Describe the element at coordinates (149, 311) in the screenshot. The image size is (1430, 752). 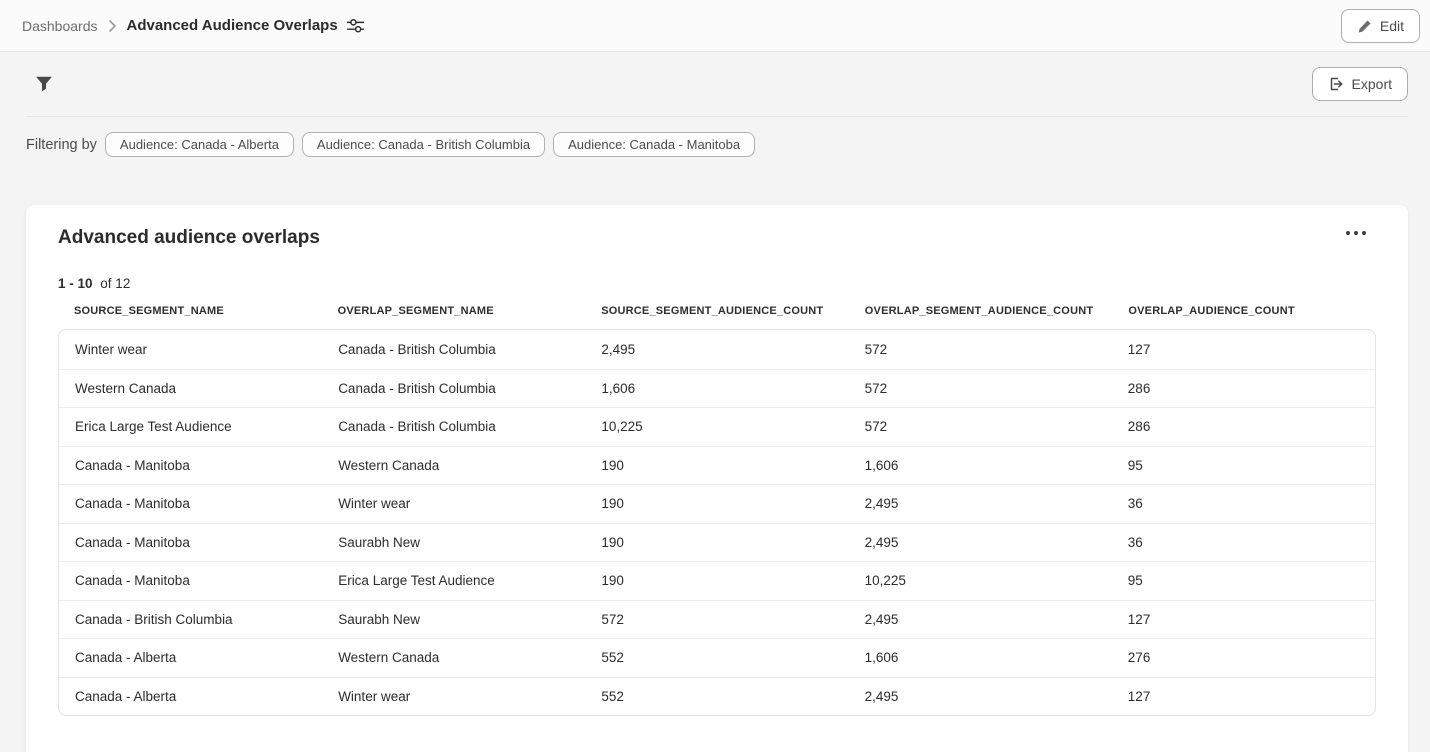
I see `column-header: SOURCE_SEGMENT_NAME` at that location.